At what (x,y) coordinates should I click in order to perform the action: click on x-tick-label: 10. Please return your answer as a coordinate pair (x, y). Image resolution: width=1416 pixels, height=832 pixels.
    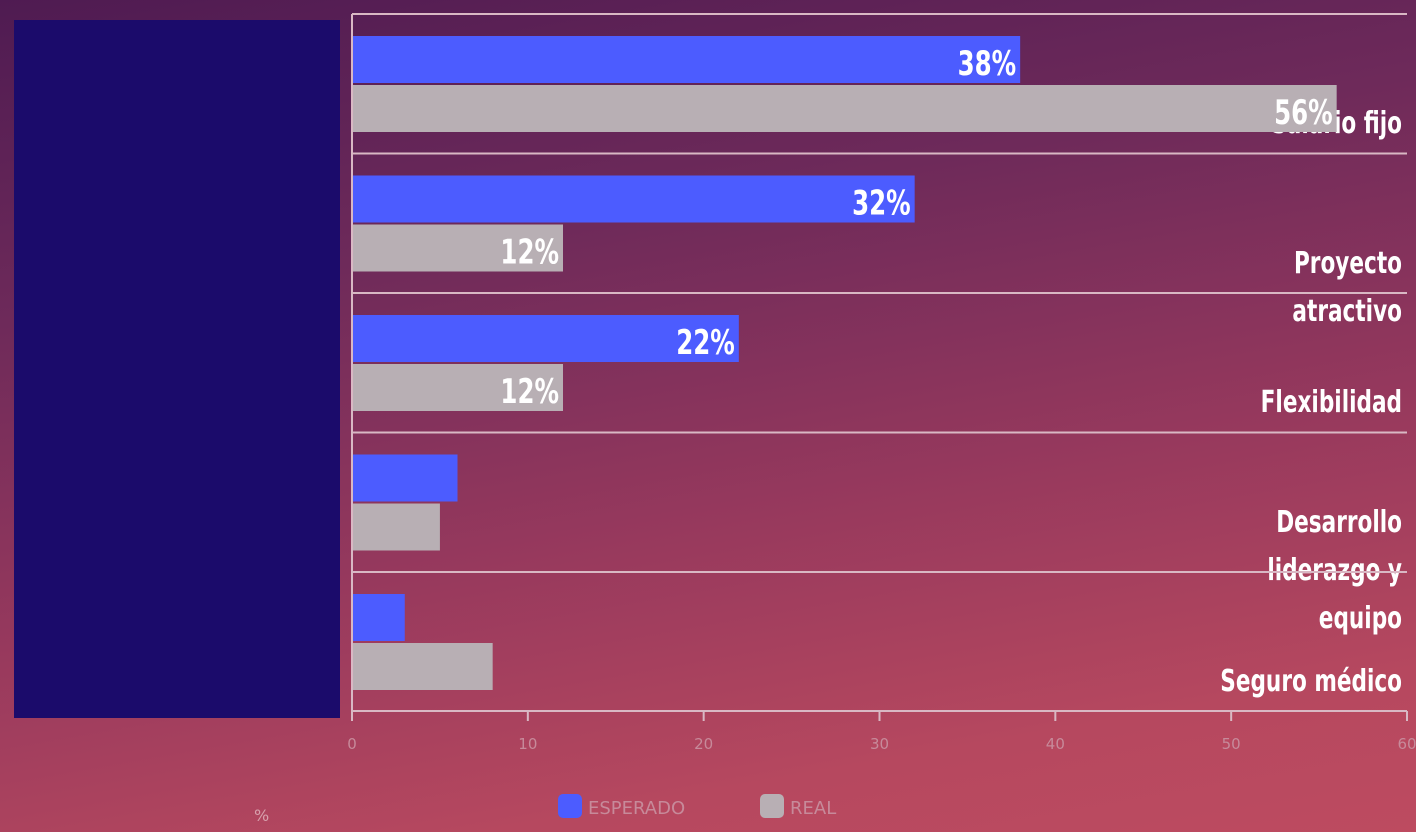
    Looking at the image, I should click on (527, 744).